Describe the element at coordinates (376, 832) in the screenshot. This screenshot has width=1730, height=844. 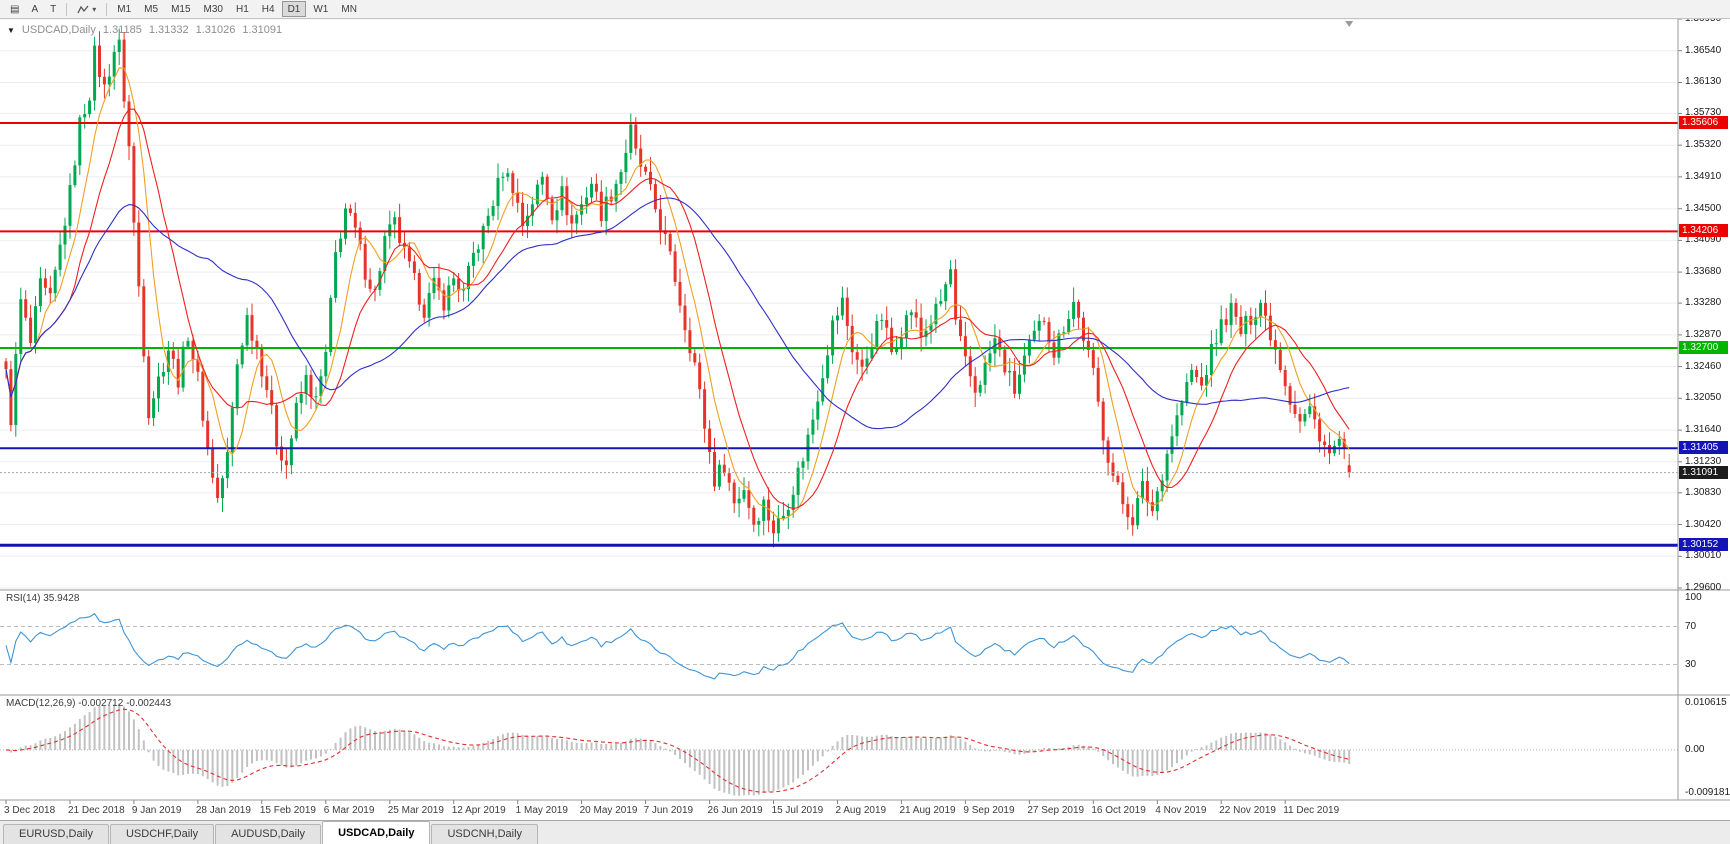
I see `tab-usdcad: USDCAD,Daily` at that location.